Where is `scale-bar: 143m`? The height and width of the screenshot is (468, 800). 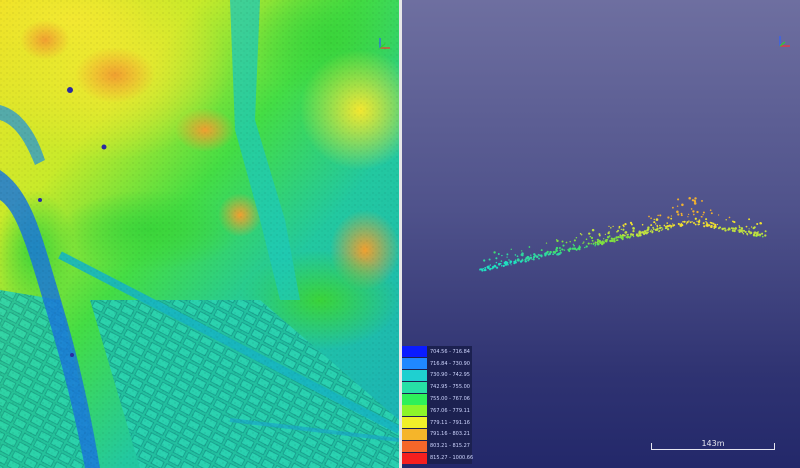
scale-bar: 143m is located at coordinates (713, 445).